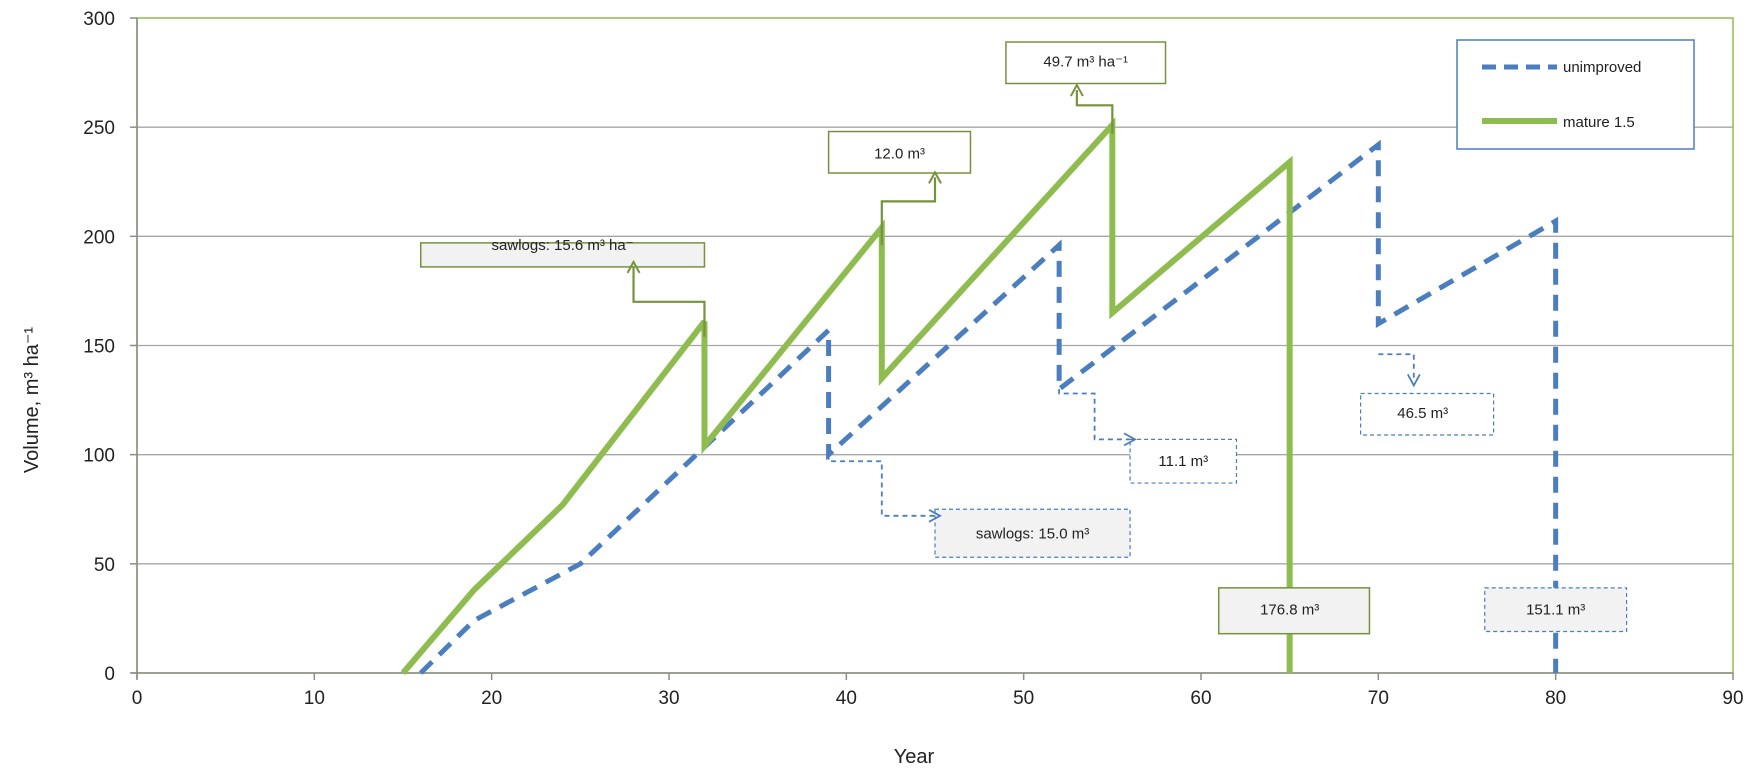 The height and width of the screenshot is (768, 1749). Describe the element at coordinates (563, 245) in the screenshot. I see `annotation-label-0: sawlogs: 15.6 m³ ha⁻` at that location.